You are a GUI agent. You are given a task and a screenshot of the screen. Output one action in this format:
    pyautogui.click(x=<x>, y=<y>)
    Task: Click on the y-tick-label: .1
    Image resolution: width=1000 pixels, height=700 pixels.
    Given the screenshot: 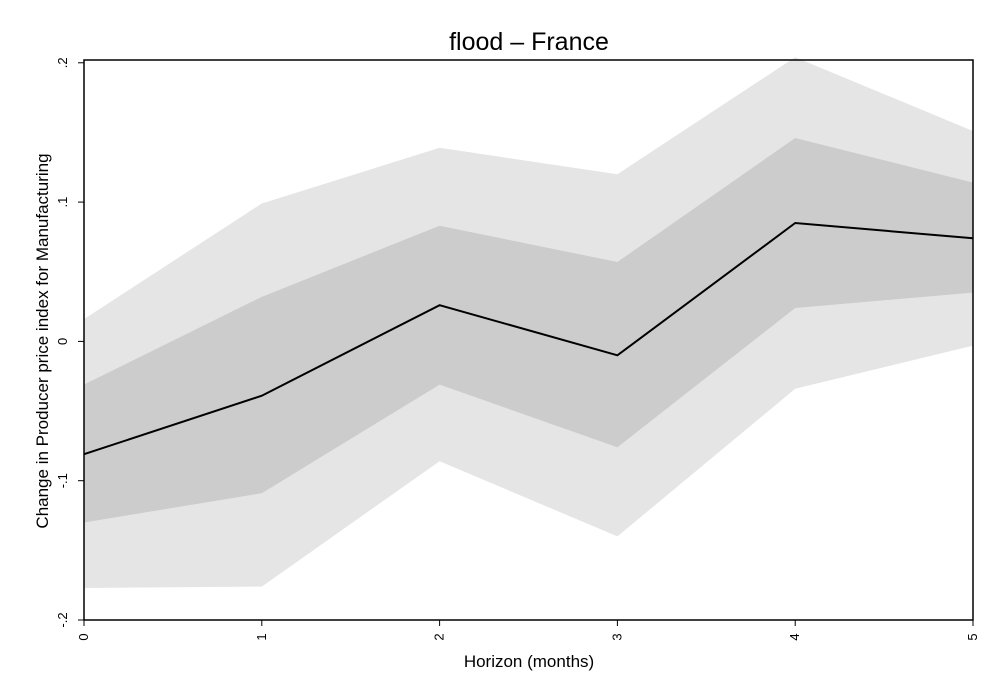 What is the action you would take?
    pyautogui.click(x=62, y=202)
    